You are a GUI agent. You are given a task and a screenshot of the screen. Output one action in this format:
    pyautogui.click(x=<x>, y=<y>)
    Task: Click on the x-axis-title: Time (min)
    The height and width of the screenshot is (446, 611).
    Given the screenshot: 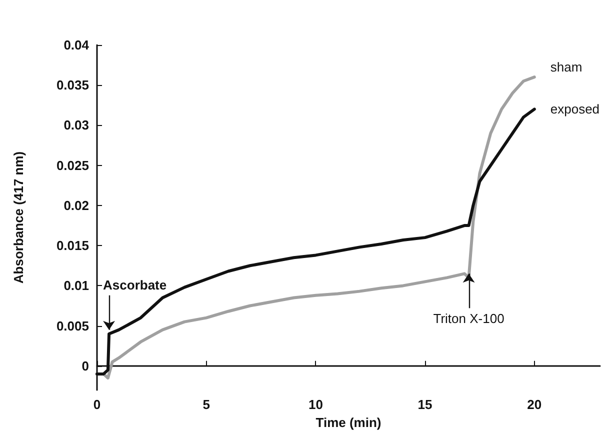 What is the action you would take?
    pyautogui.click(x=349, y=422)
    